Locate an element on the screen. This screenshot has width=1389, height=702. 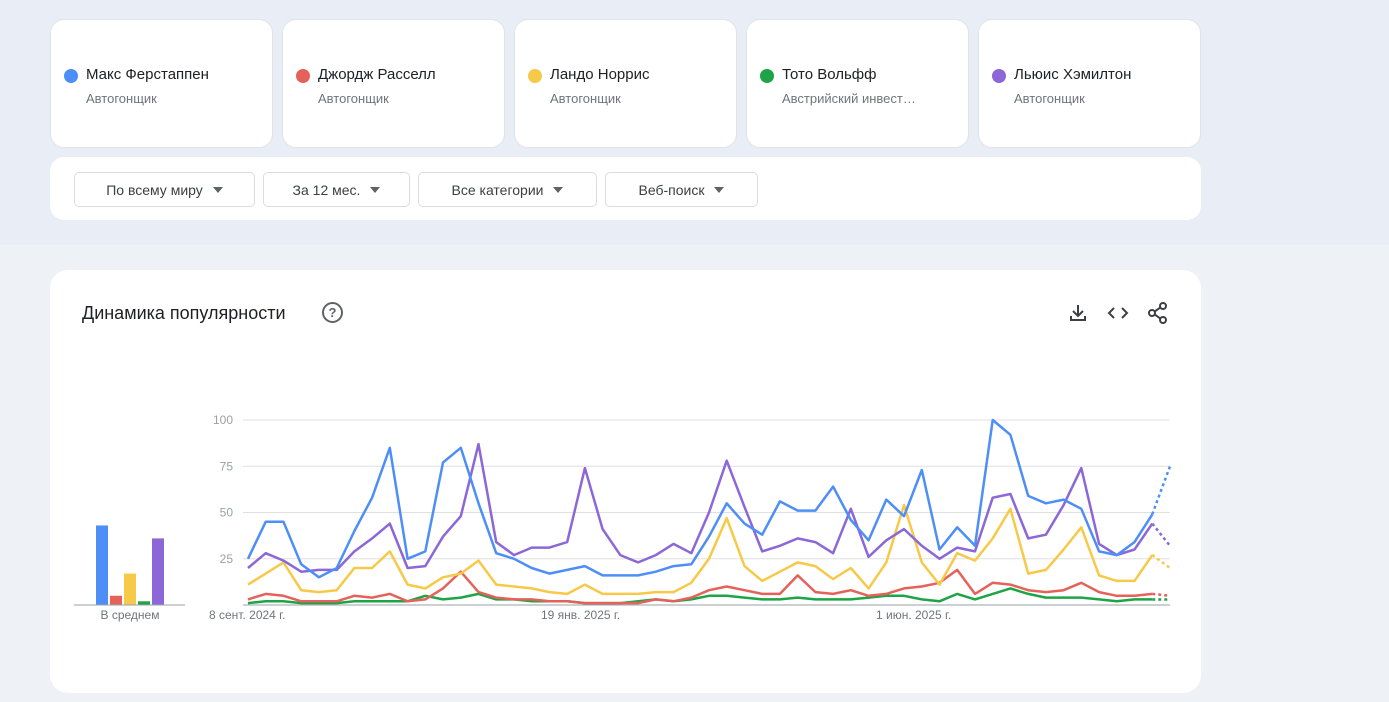
card-title: Динамика популярности is located at coordinates (184, 313).